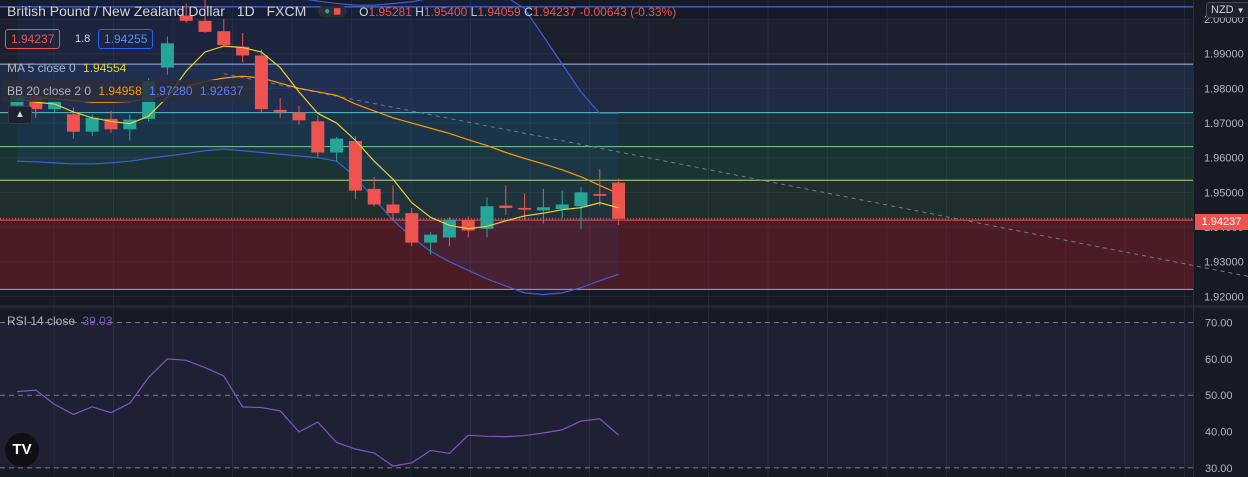  What do you see at coordinates (462, 57) in the screenshot?
I see `bb-upper-line` at bounding box center [462, 57].